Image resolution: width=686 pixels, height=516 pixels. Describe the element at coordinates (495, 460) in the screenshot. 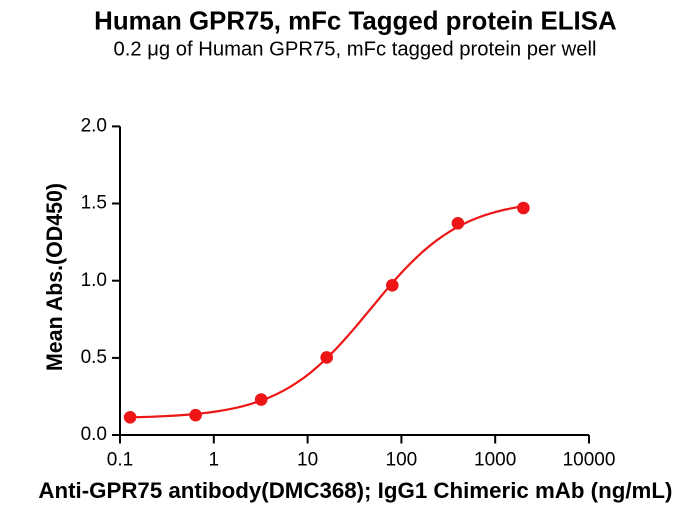

I see `svg-text: 1000` at that location.